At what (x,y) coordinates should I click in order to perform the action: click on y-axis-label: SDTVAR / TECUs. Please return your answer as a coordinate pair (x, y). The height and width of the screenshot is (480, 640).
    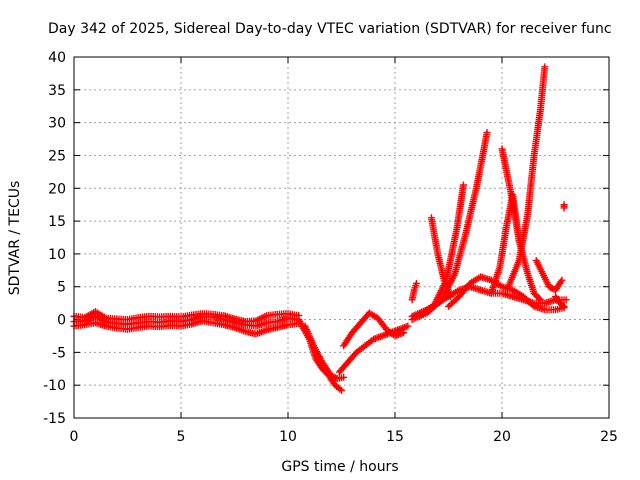
    Looking at the image, I should click on (15, 238).